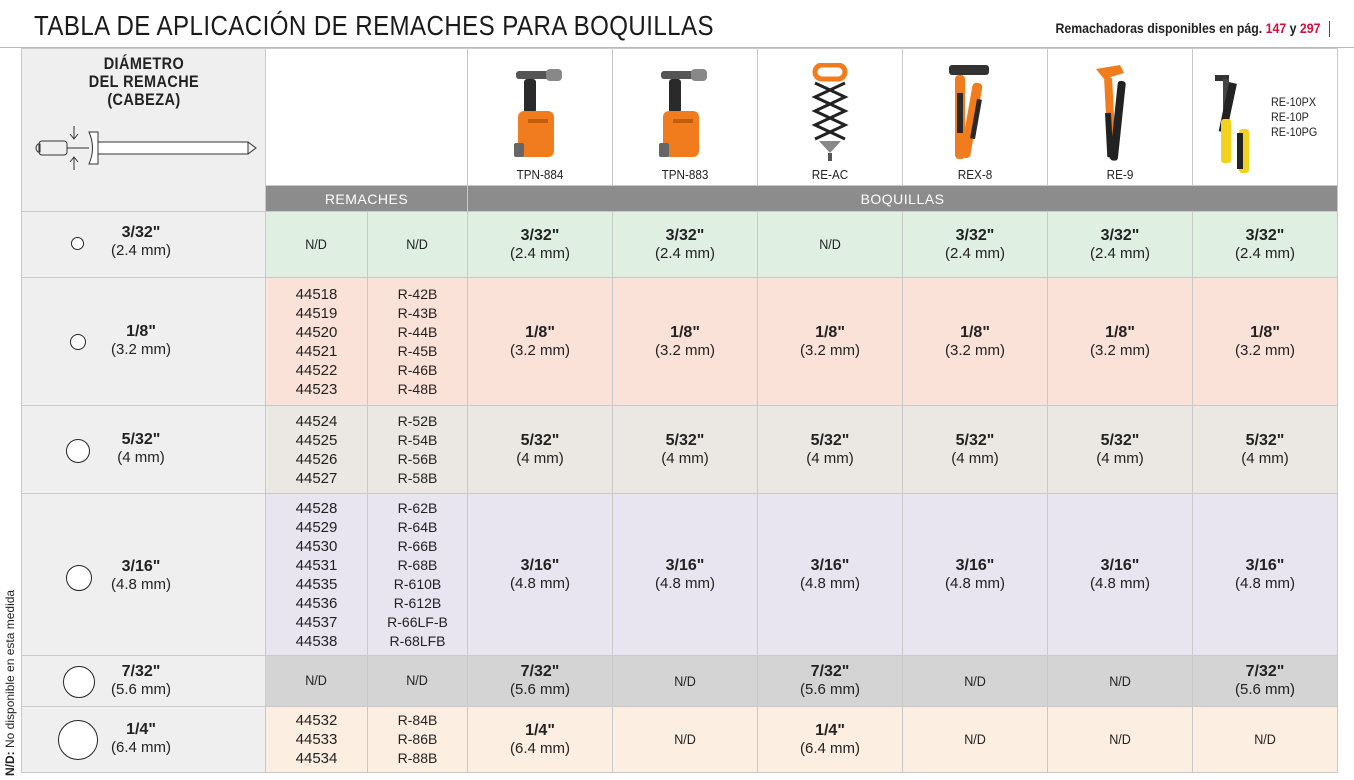  I want to click on rivet-ref: R-52B, so click(417, 420).